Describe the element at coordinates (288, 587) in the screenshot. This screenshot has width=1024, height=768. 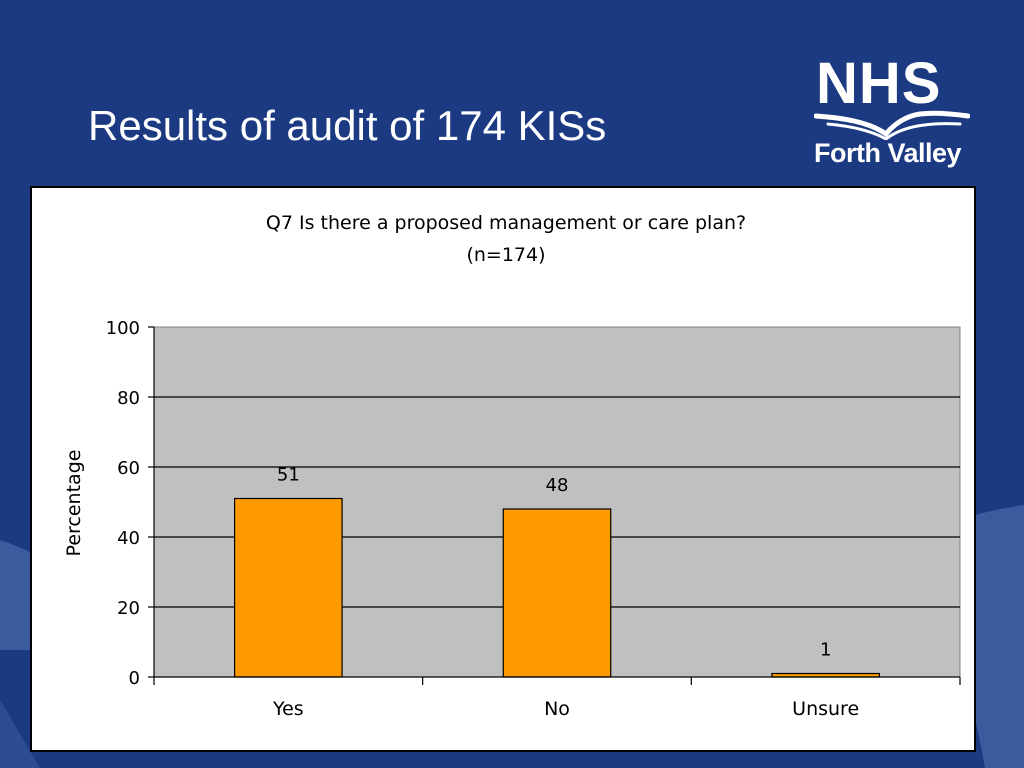
I see `bar-yes` at that location.